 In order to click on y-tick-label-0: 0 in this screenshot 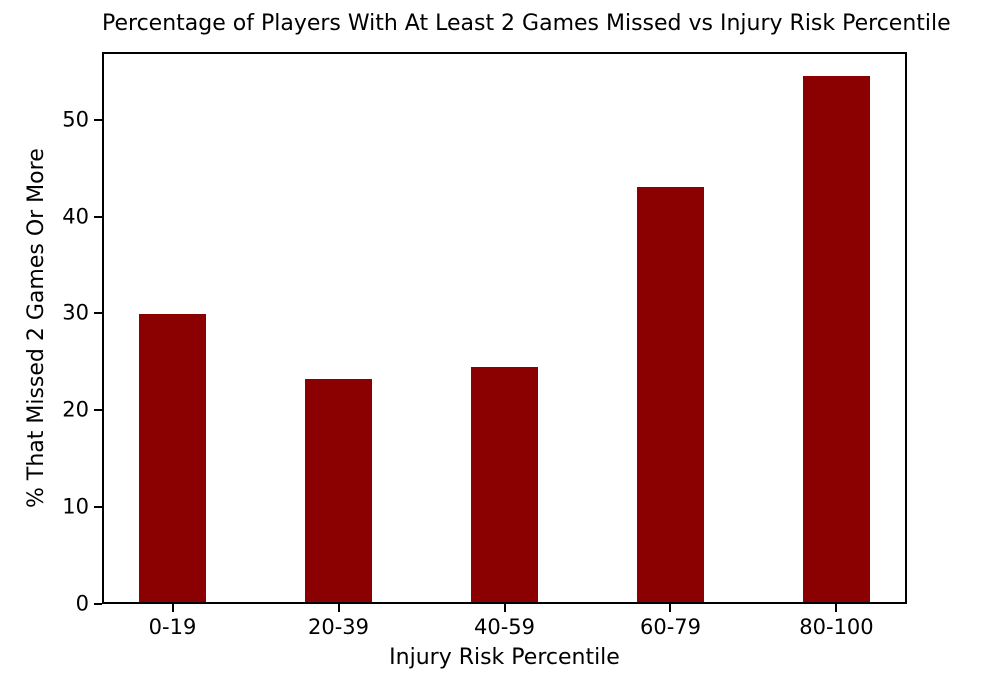, I will do `click(82, 603)`.